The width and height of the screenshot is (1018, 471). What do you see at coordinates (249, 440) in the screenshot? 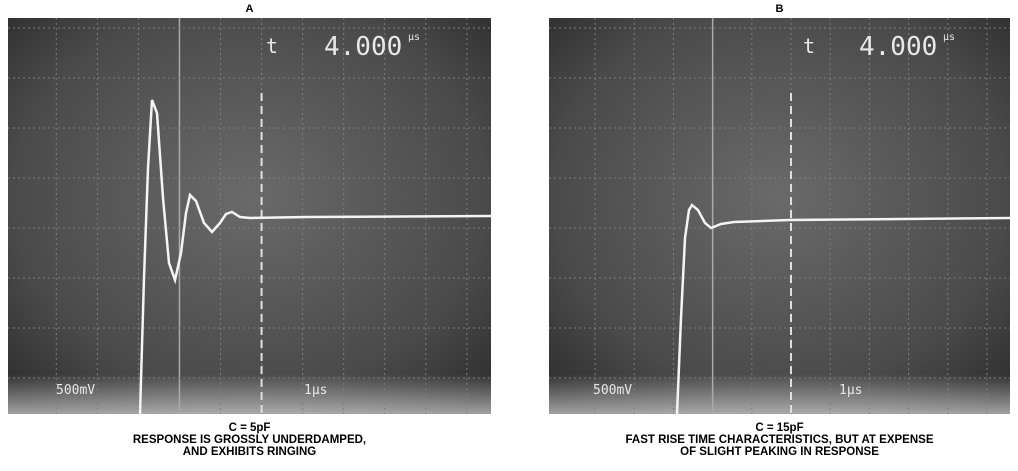
I see `caption-line: RESPONSE IS GROSSLY UNDERDAMPED,` at bounding box center [249, 440].